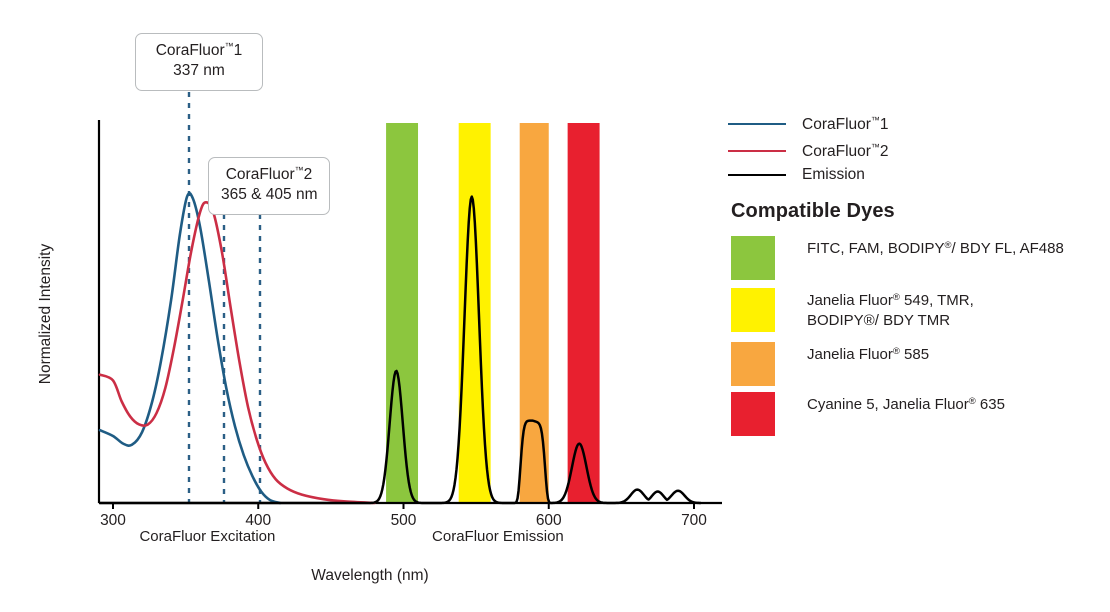 Image resolution: width=1110 pixels, height=612 pixels. Describe the element at coordinates (845, 150) in the screenshot. I see `legend-item-label: CoraFluor™2` at that location.